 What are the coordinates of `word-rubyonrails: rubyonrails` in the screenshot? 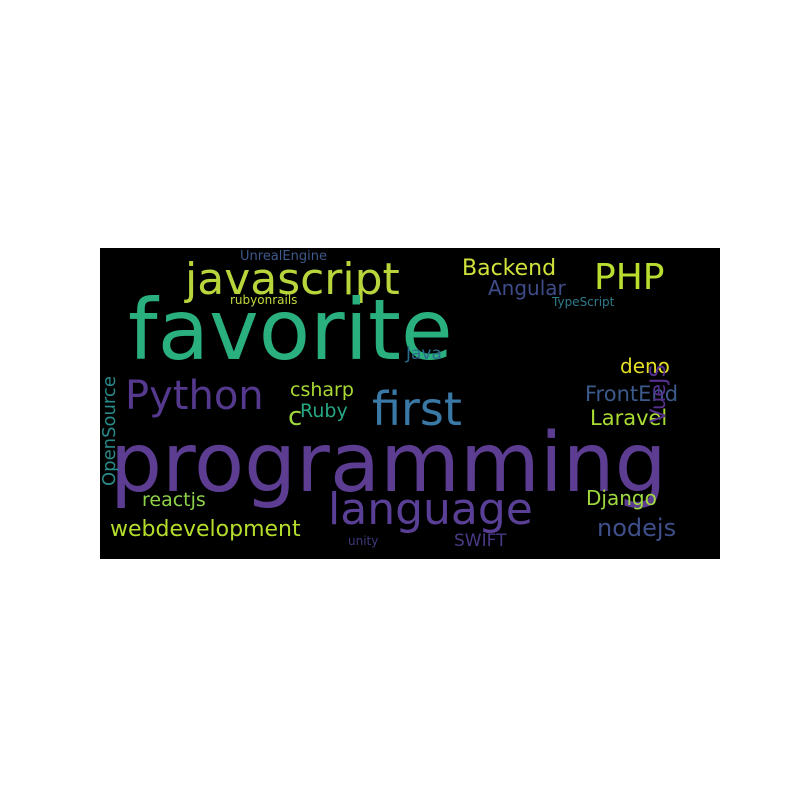 It's located at (264, 300).